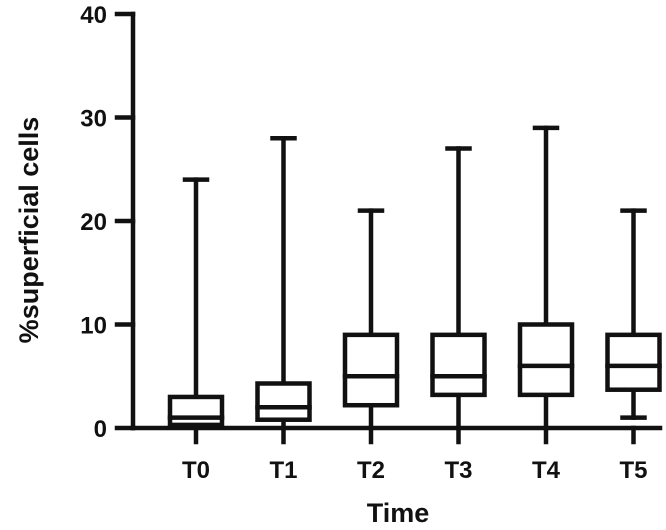  I want to click on y-tick-label-40: 40, so click(93, 15).